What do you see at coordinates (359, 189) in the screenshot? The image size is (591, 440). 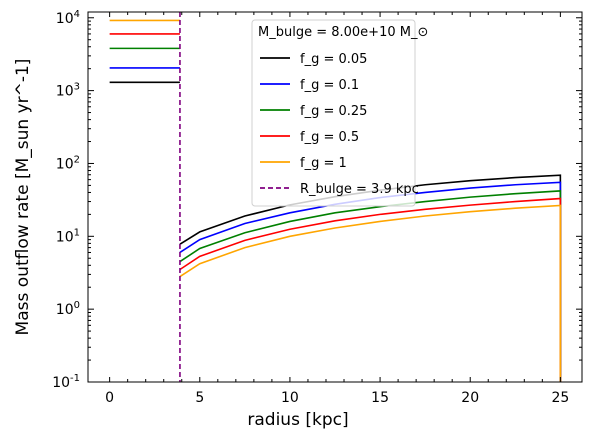 I see `legend-entry-5: R_bulge = 3.9 kpc` at bounding box center [359, 189].